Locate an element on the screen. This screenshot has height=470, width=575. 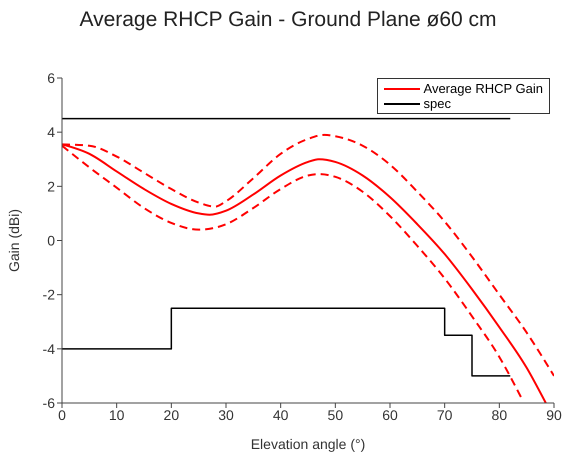
legend-label: Average RHCP Gain is located at coordinates (483, 88).